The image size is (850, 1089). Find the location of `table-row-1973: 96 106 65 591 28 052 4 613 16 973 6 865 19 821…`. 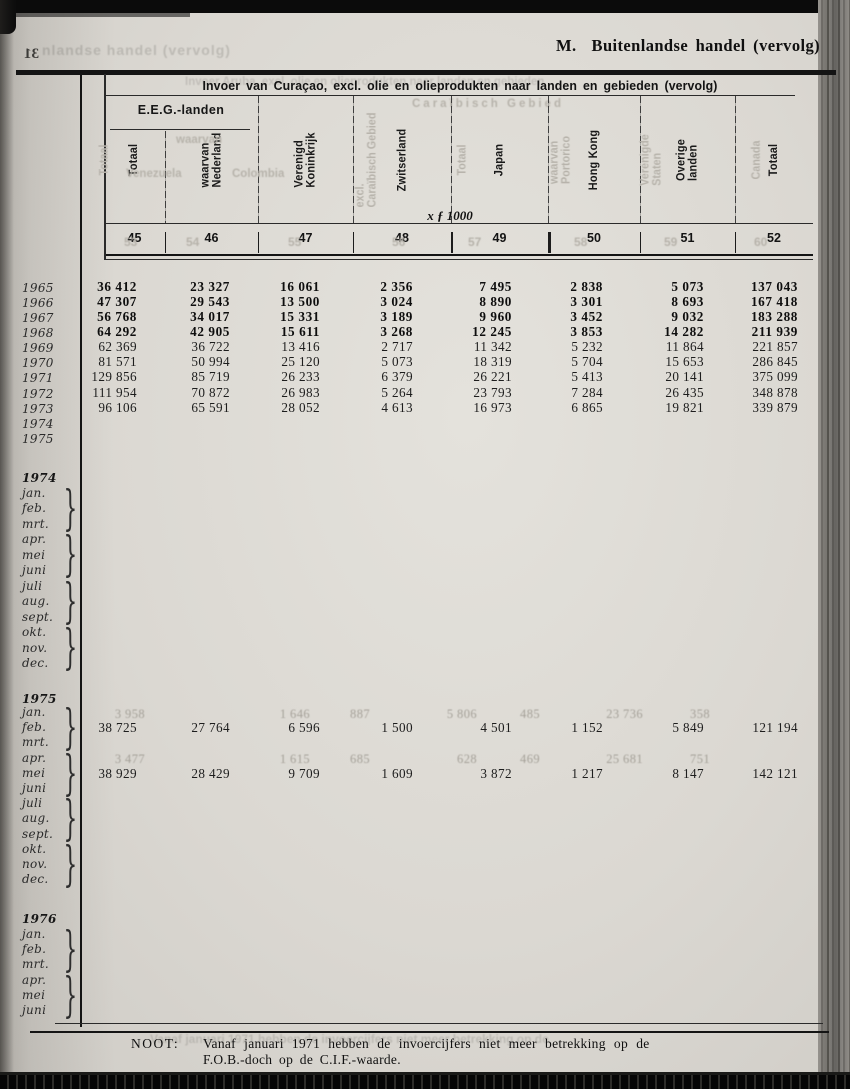

table-row-1973: 96 106 65 591 28 052 4 613 16 973 6 865 19 821… is located at coordinates (448, 408).